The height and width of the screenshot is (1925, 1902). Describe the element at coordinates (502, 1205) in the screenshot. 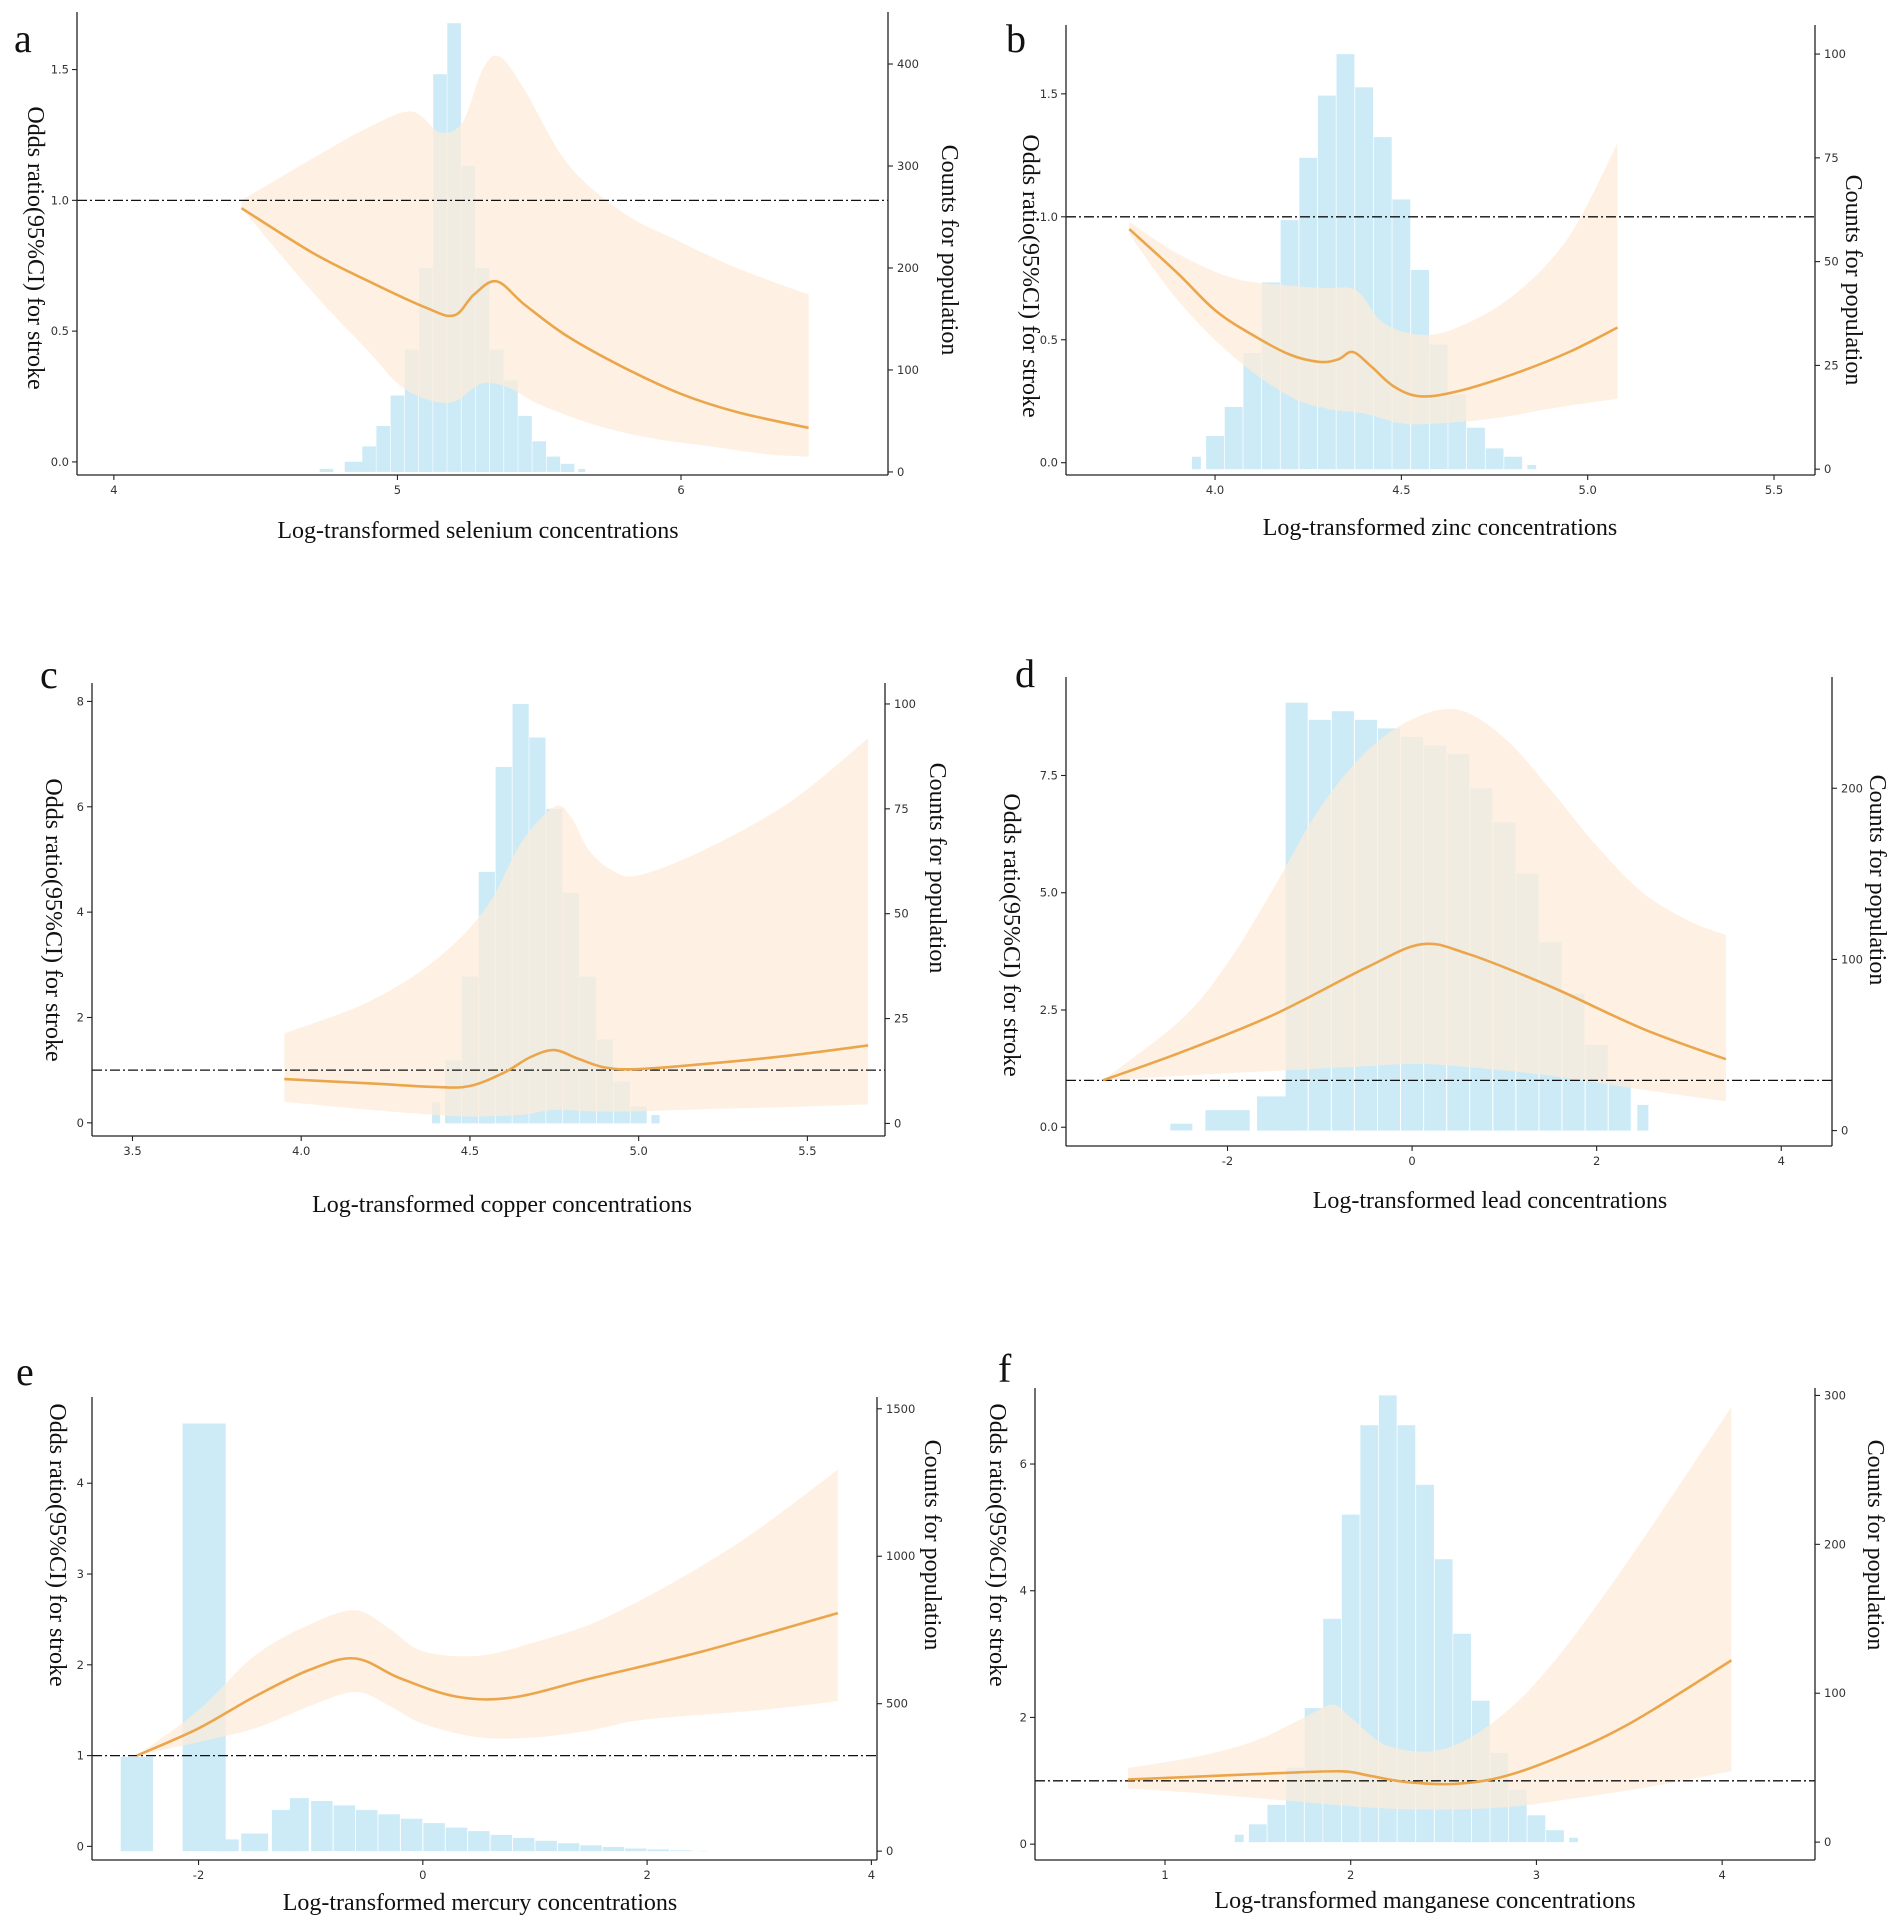

I see `x-axis-label: Log-transformed copper concentrations` at that location.